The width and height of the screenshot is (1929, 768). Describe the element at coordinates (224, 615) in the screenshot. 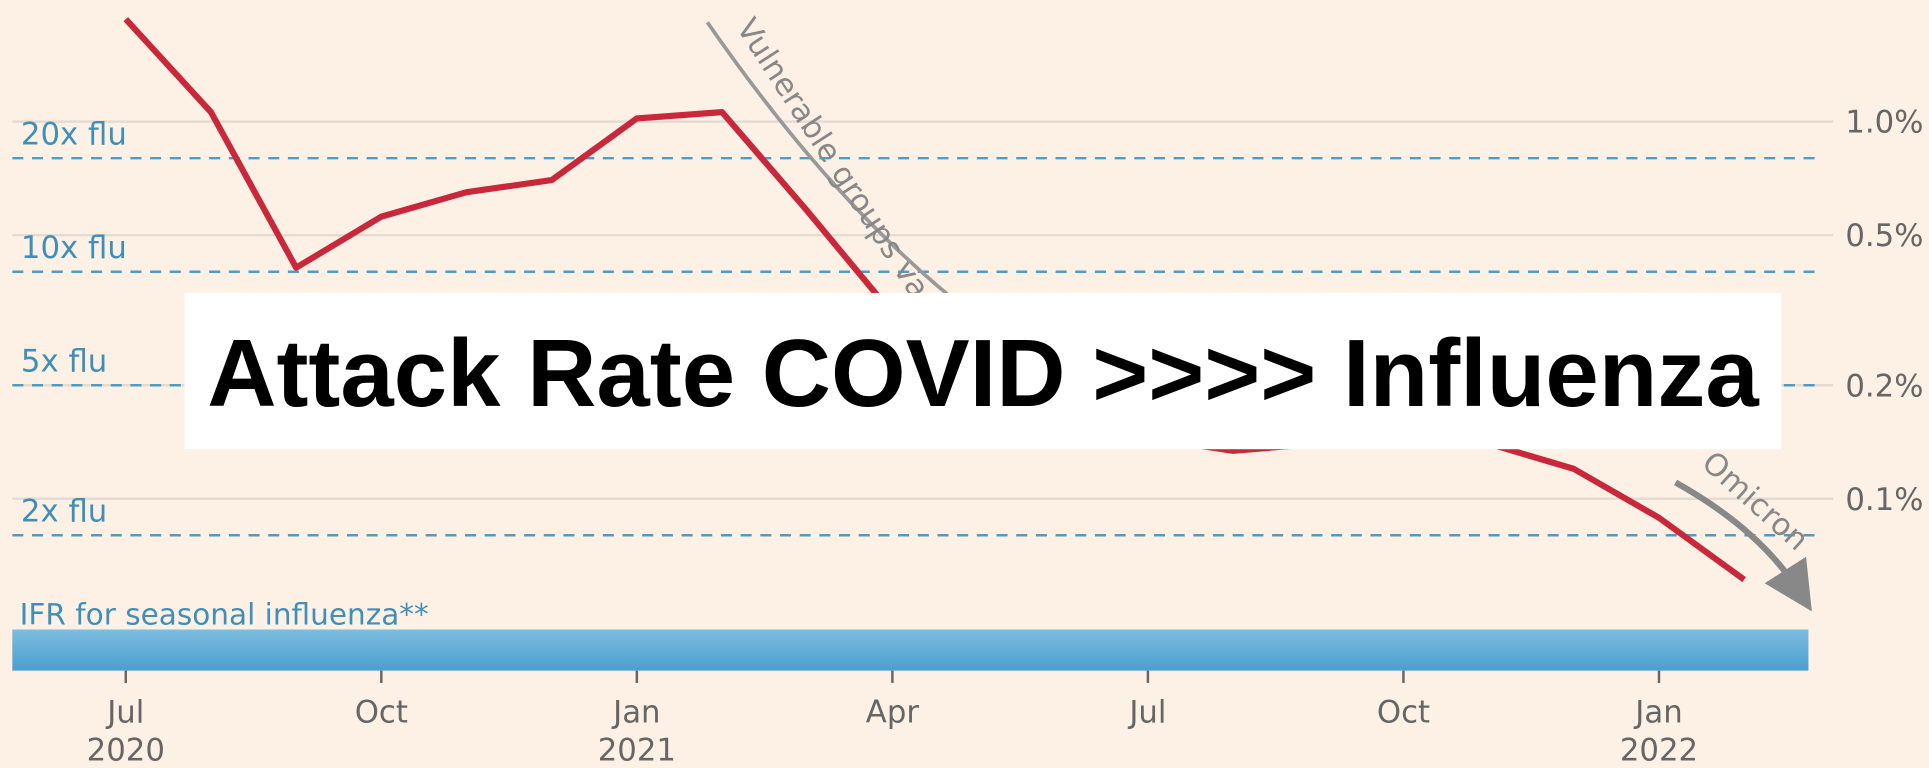

I see `flu-band-label: IFR for seasonal influenza**` at that location.